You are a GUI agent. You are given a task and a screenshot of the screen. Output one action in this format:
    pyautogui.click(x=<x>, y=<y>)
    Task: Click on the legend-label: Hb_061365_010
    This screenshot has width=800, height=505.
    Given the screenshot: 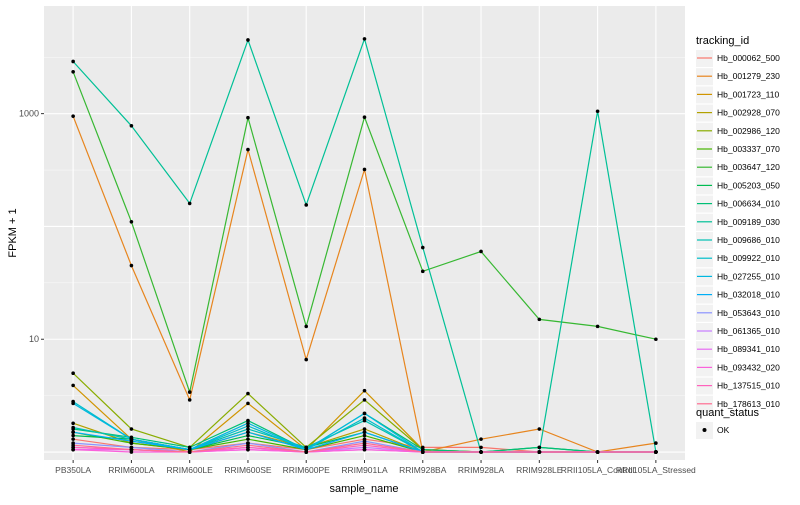 What is the action you would take?
    pyautogui.click(x=748, y=331)
    